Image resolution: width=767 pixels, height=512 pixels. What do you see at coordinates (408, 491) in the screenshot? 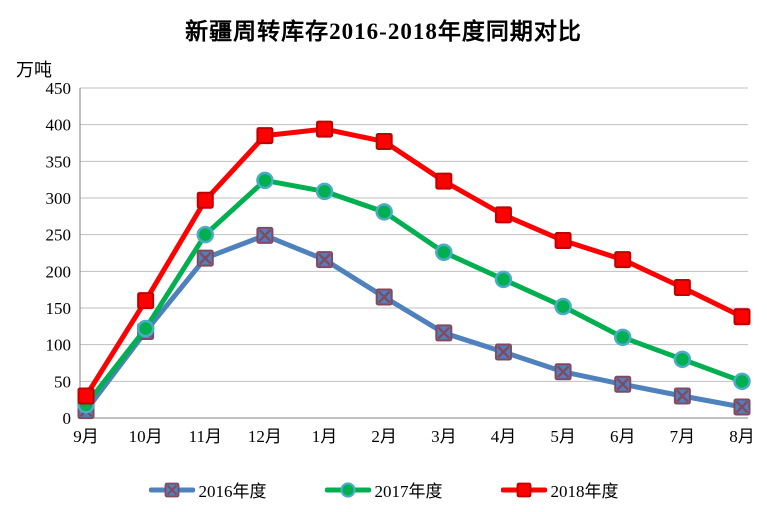
I see `legend-label-2017: 2017年度` at bounding box center [408, 491].